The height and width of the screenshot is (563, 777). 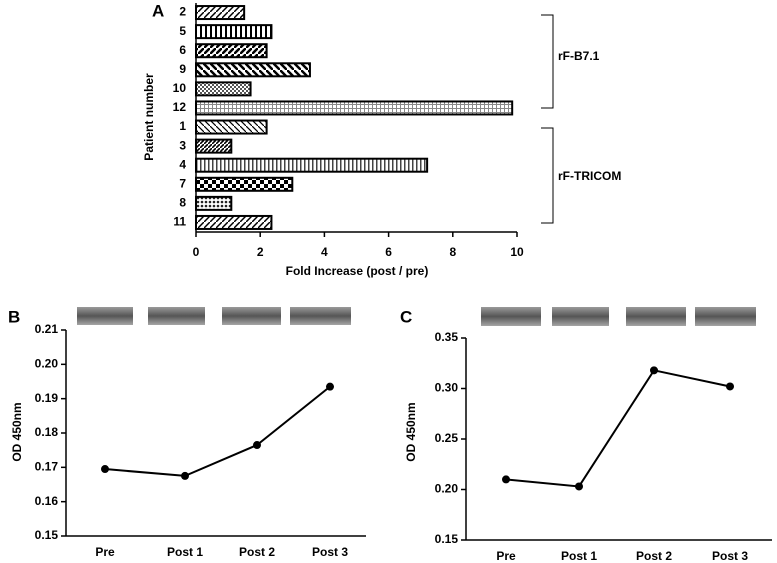 I want to click on panel-label: B, so click(x=14, y=316).